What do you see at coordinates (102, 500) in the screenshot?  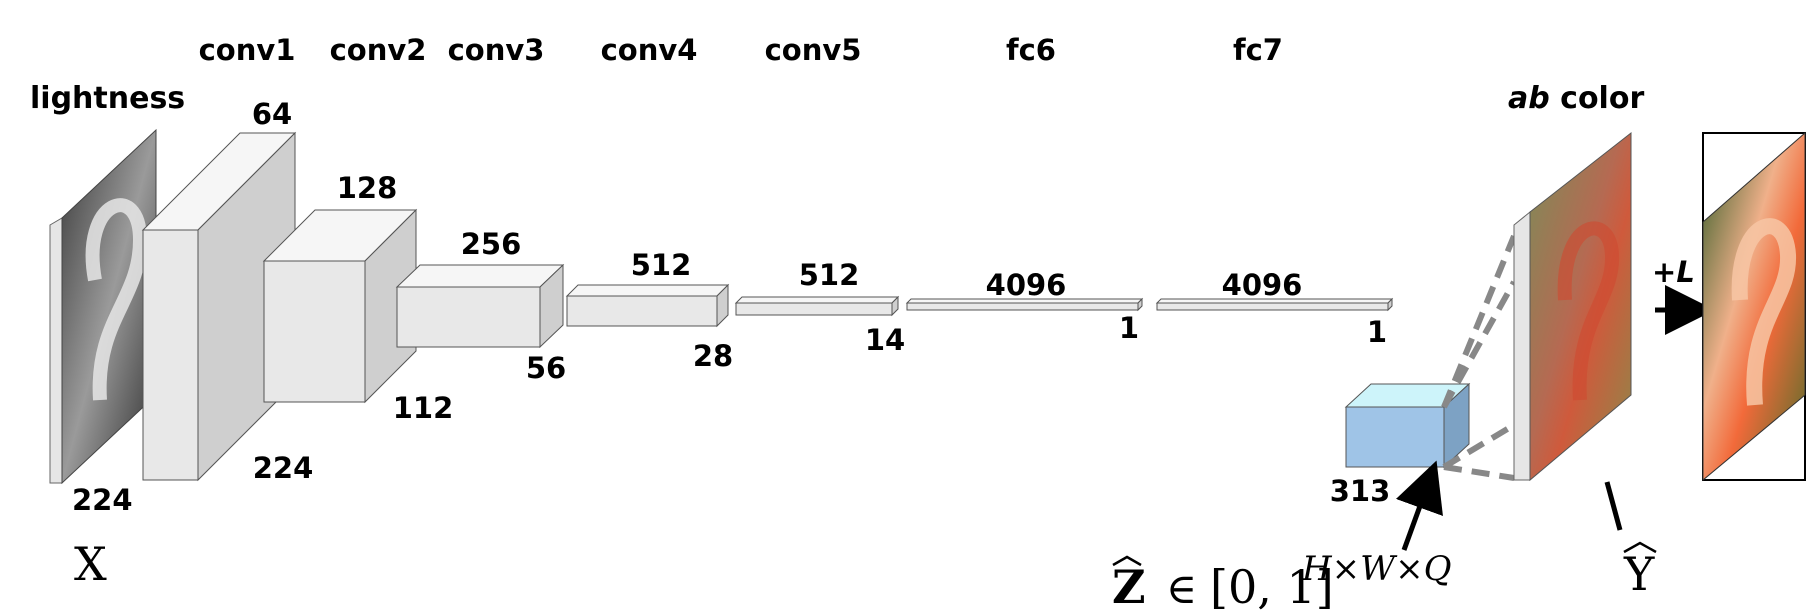 I see `input-size-label: 224` at bounding box center [102, 500].